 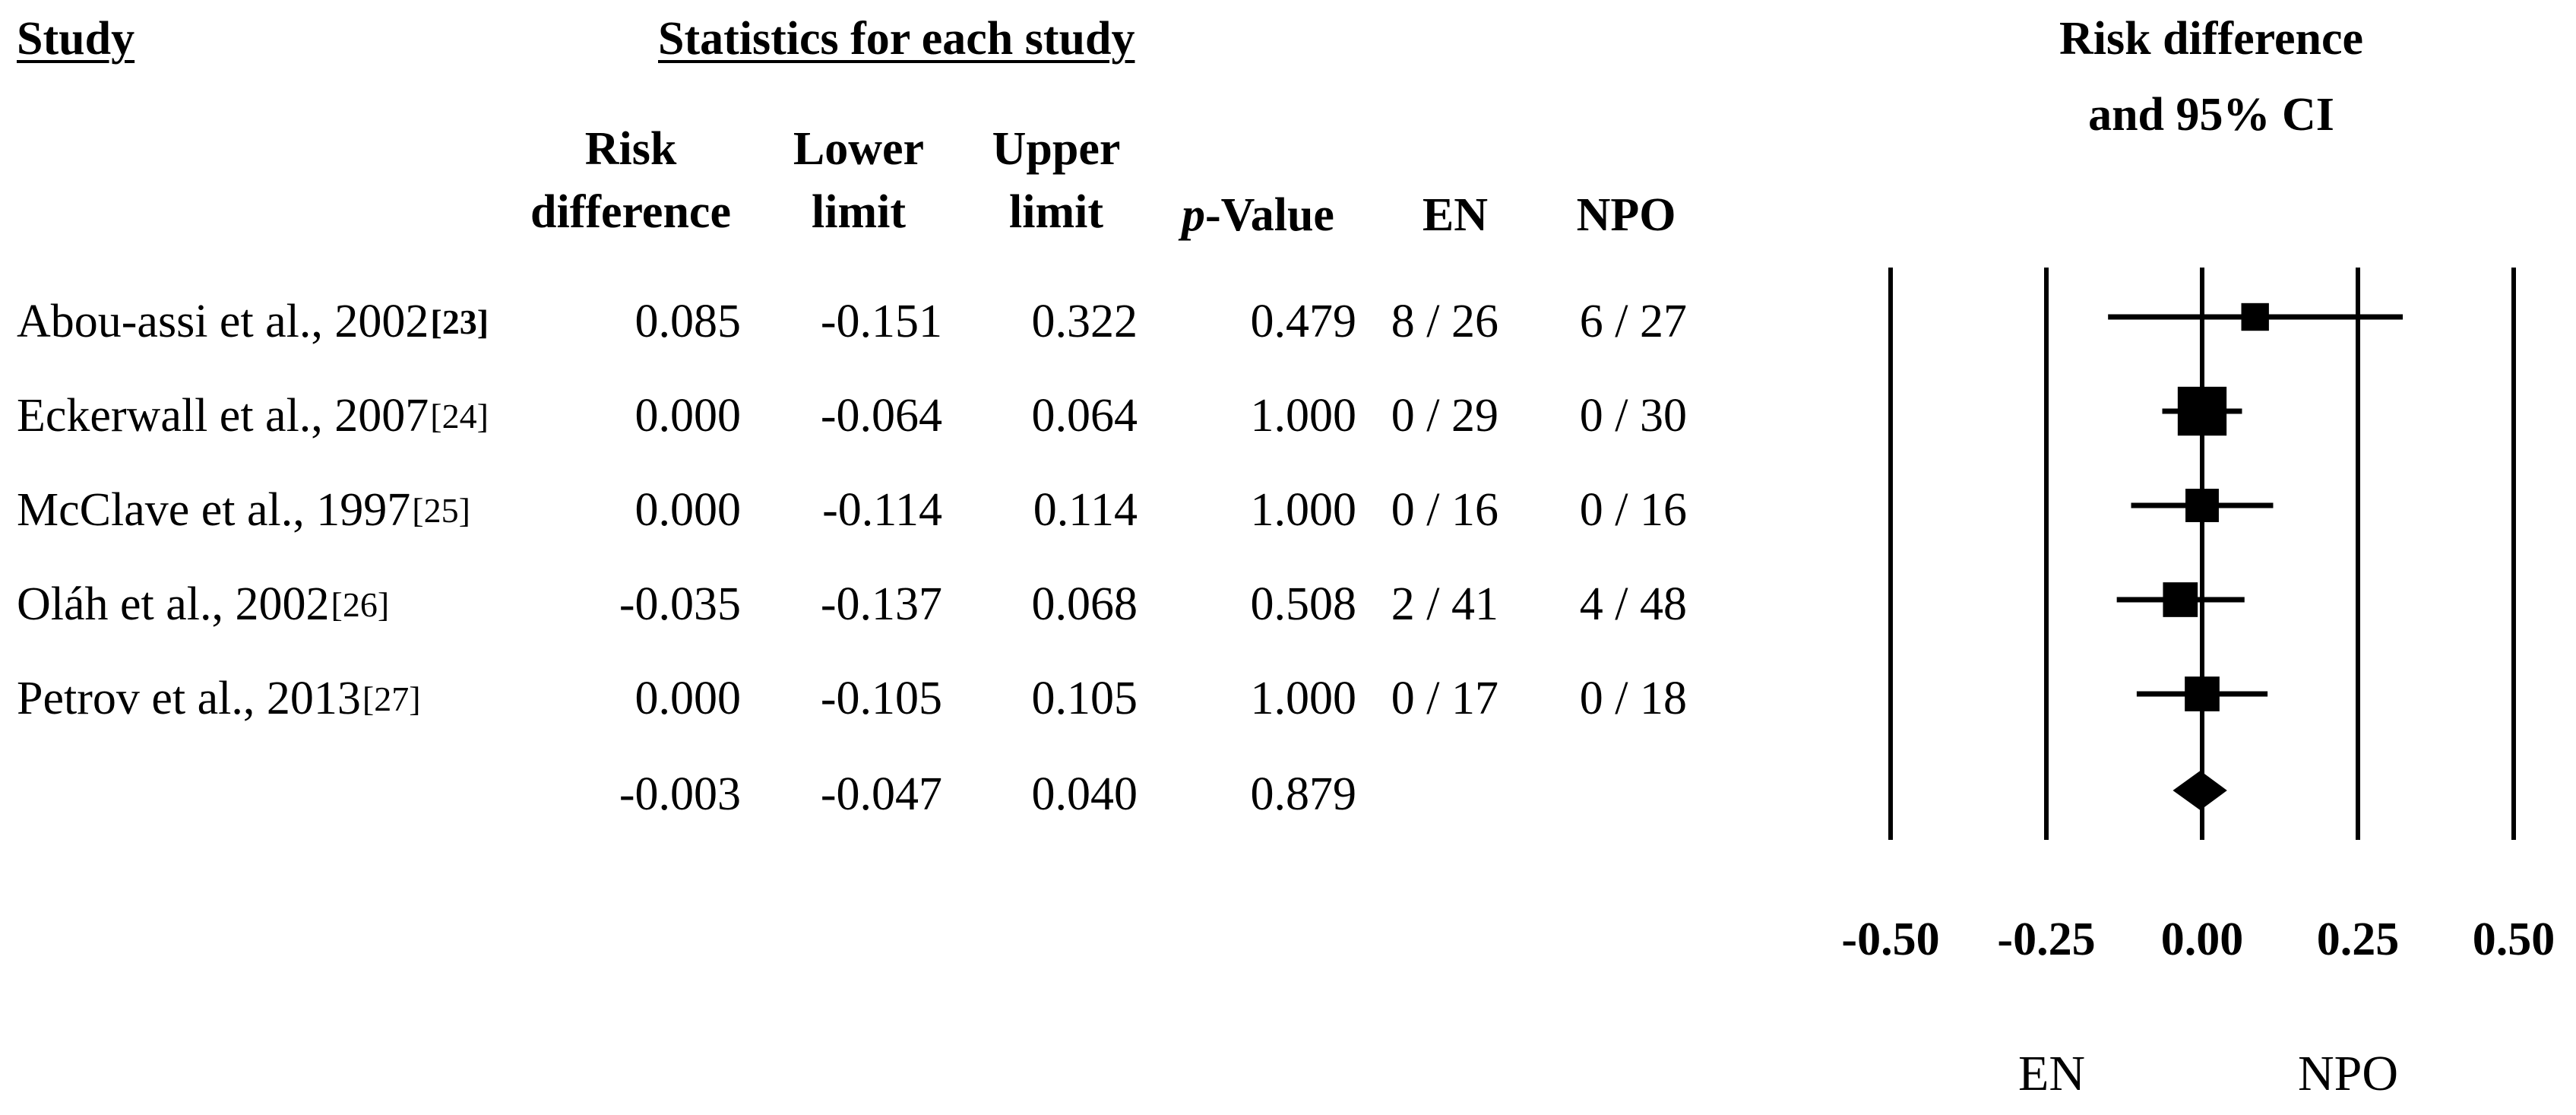 What do you see at coordinates (2348, 1073) in the screenshot?
I see `favours-npo-label: NPO` at bounding box center [2348, 1073].